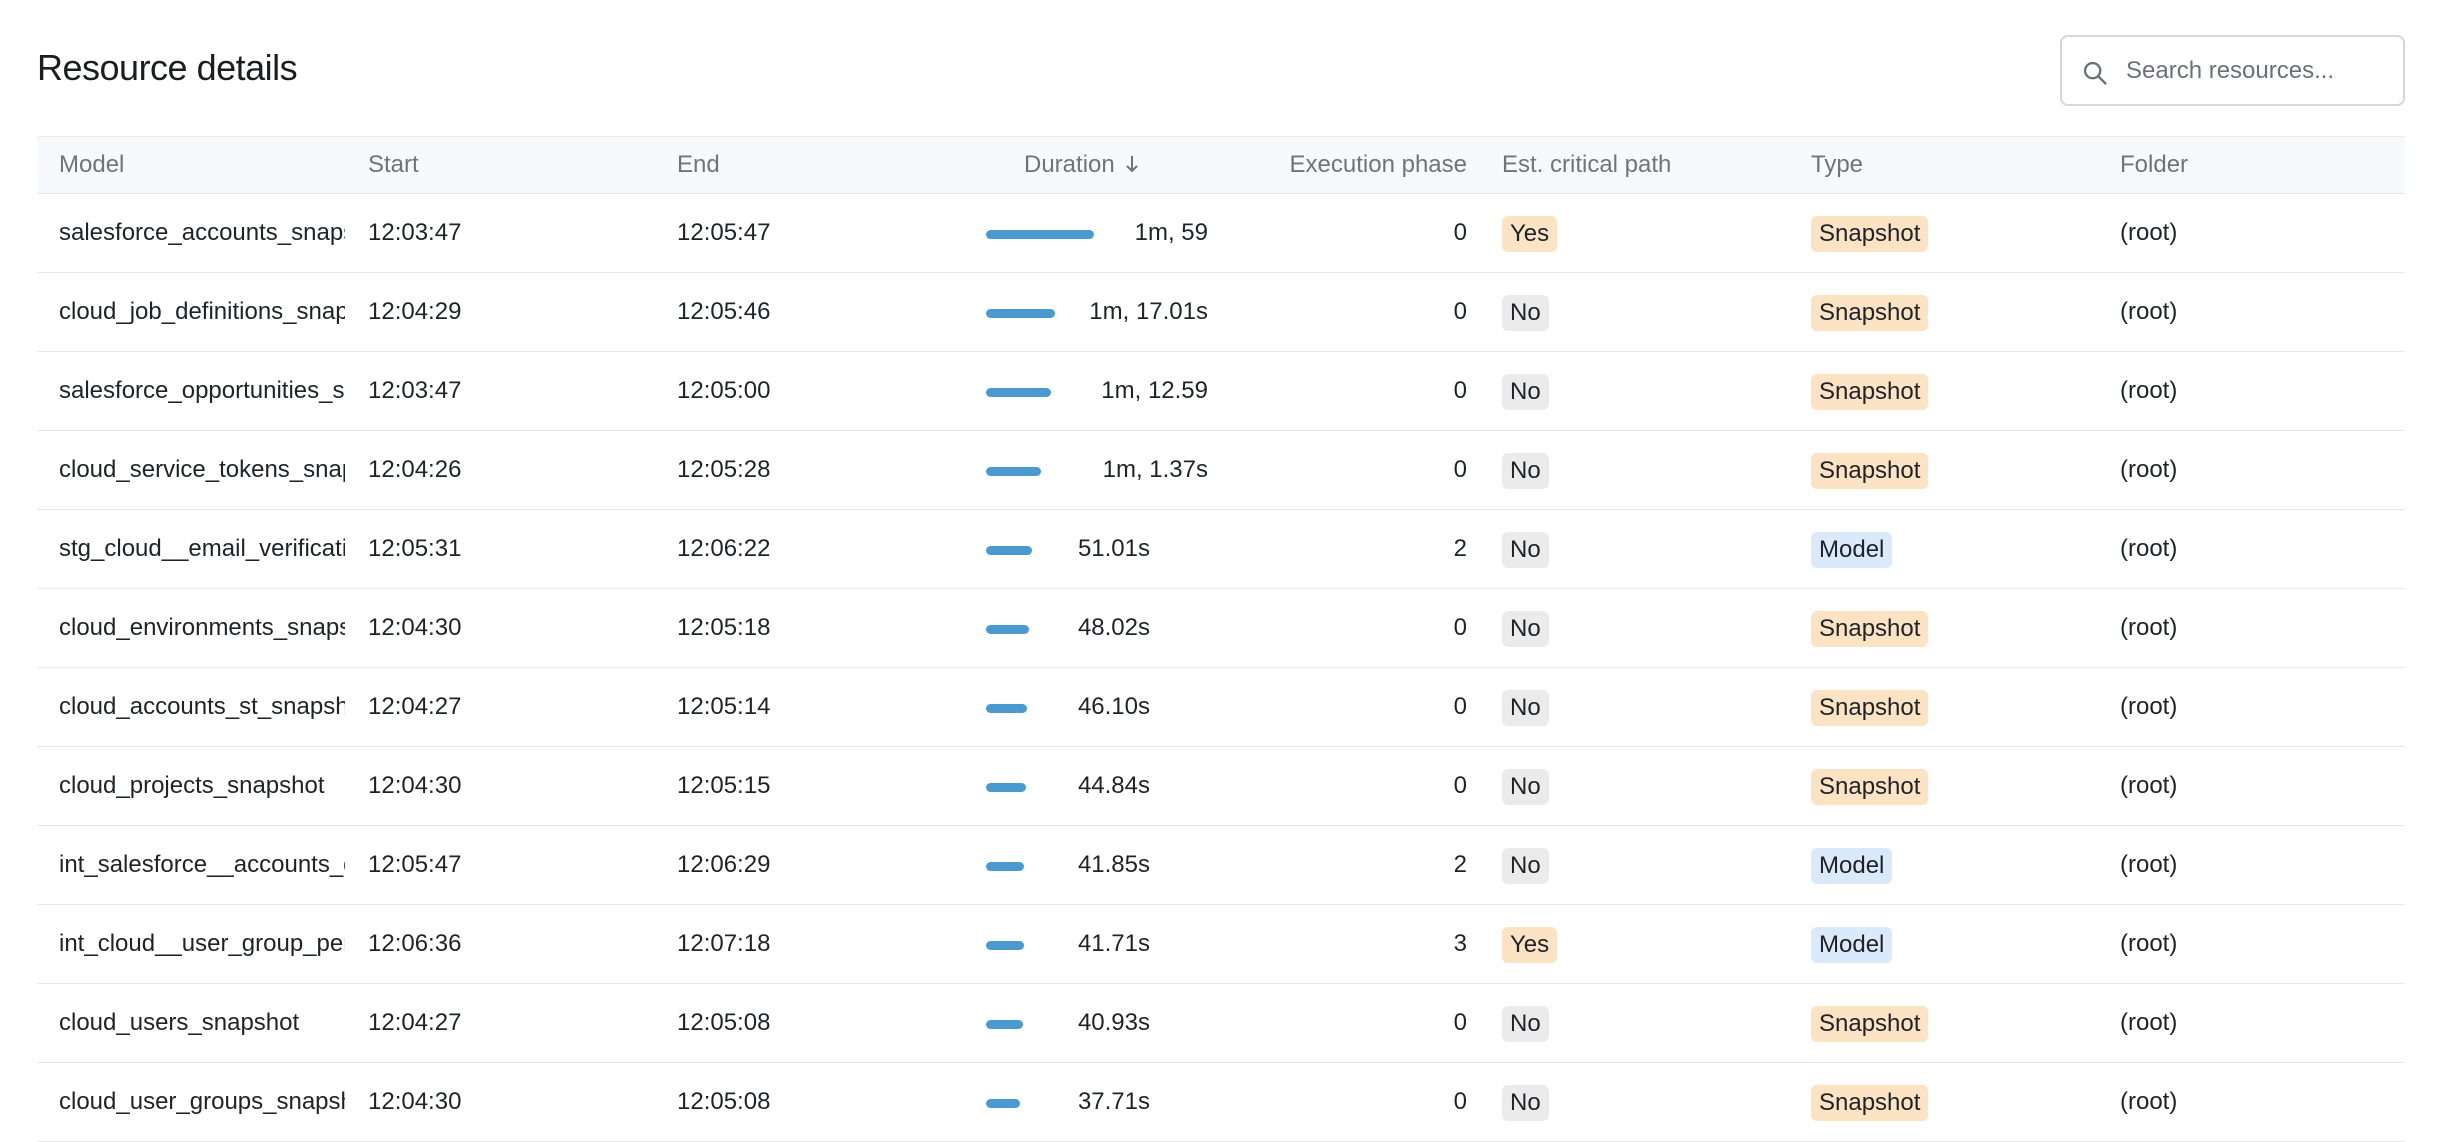  What do you see at coordinates (202, 627) in the screenshot?
I see `model-name-link: cloud_environments_snapshot` at bounding box center [202, 627].